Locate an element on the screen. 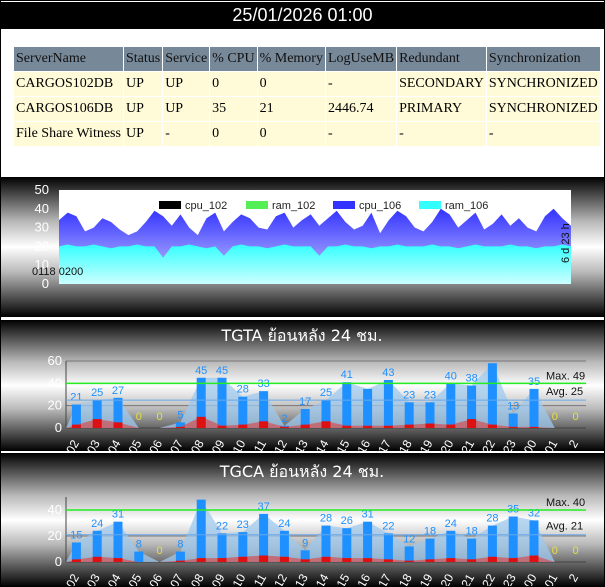 This screenshot has height=587, width=605. data-label: 22 is located at coordinates (388, 526).